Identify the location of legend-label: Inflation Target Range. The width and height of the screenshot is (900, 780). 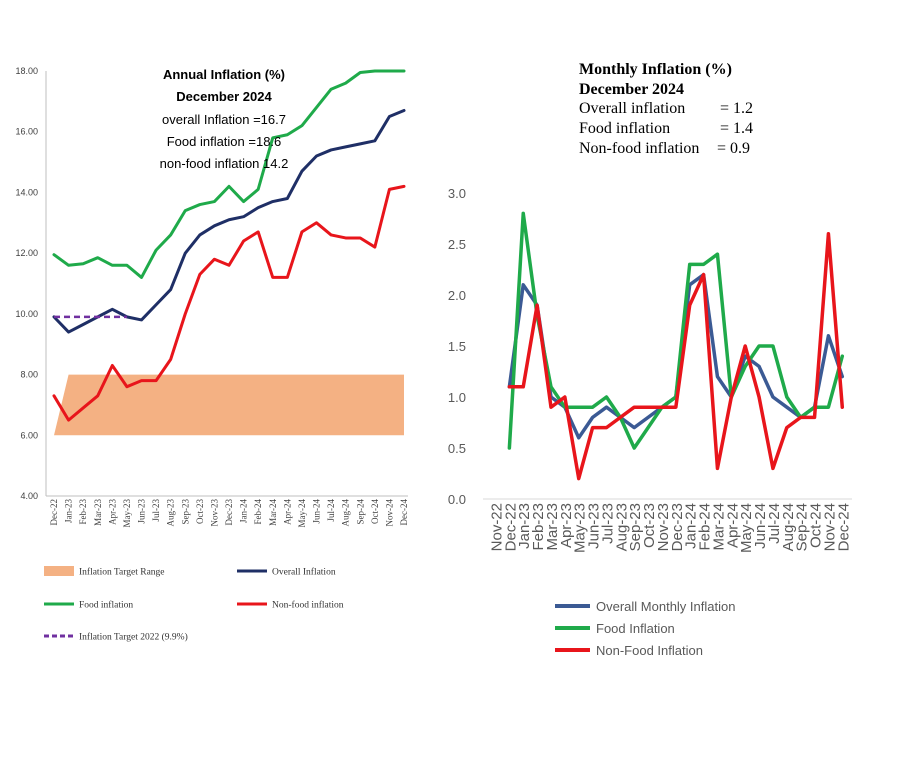
(122, 572).